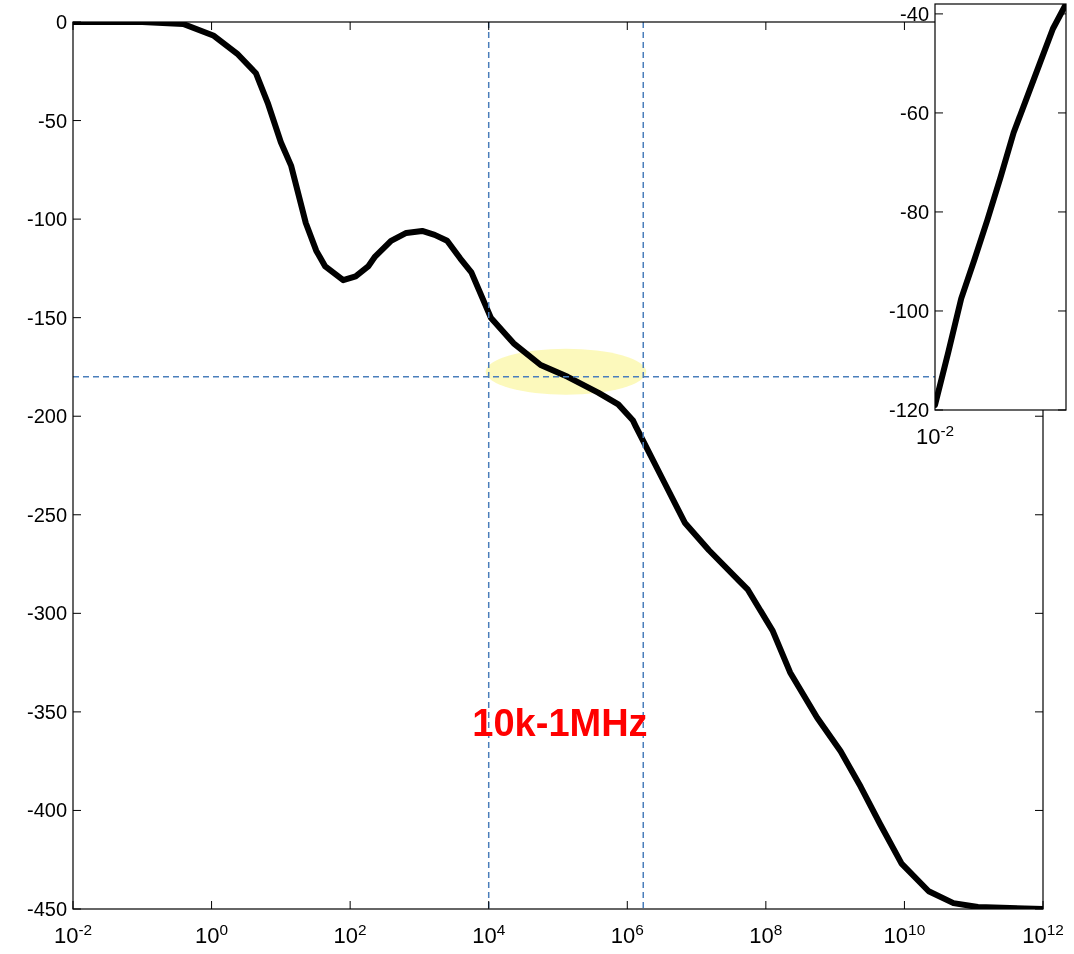  Describe the element at coordinates (46, 711) in the screenshot. I see `y-tick-label: -350` at that location.